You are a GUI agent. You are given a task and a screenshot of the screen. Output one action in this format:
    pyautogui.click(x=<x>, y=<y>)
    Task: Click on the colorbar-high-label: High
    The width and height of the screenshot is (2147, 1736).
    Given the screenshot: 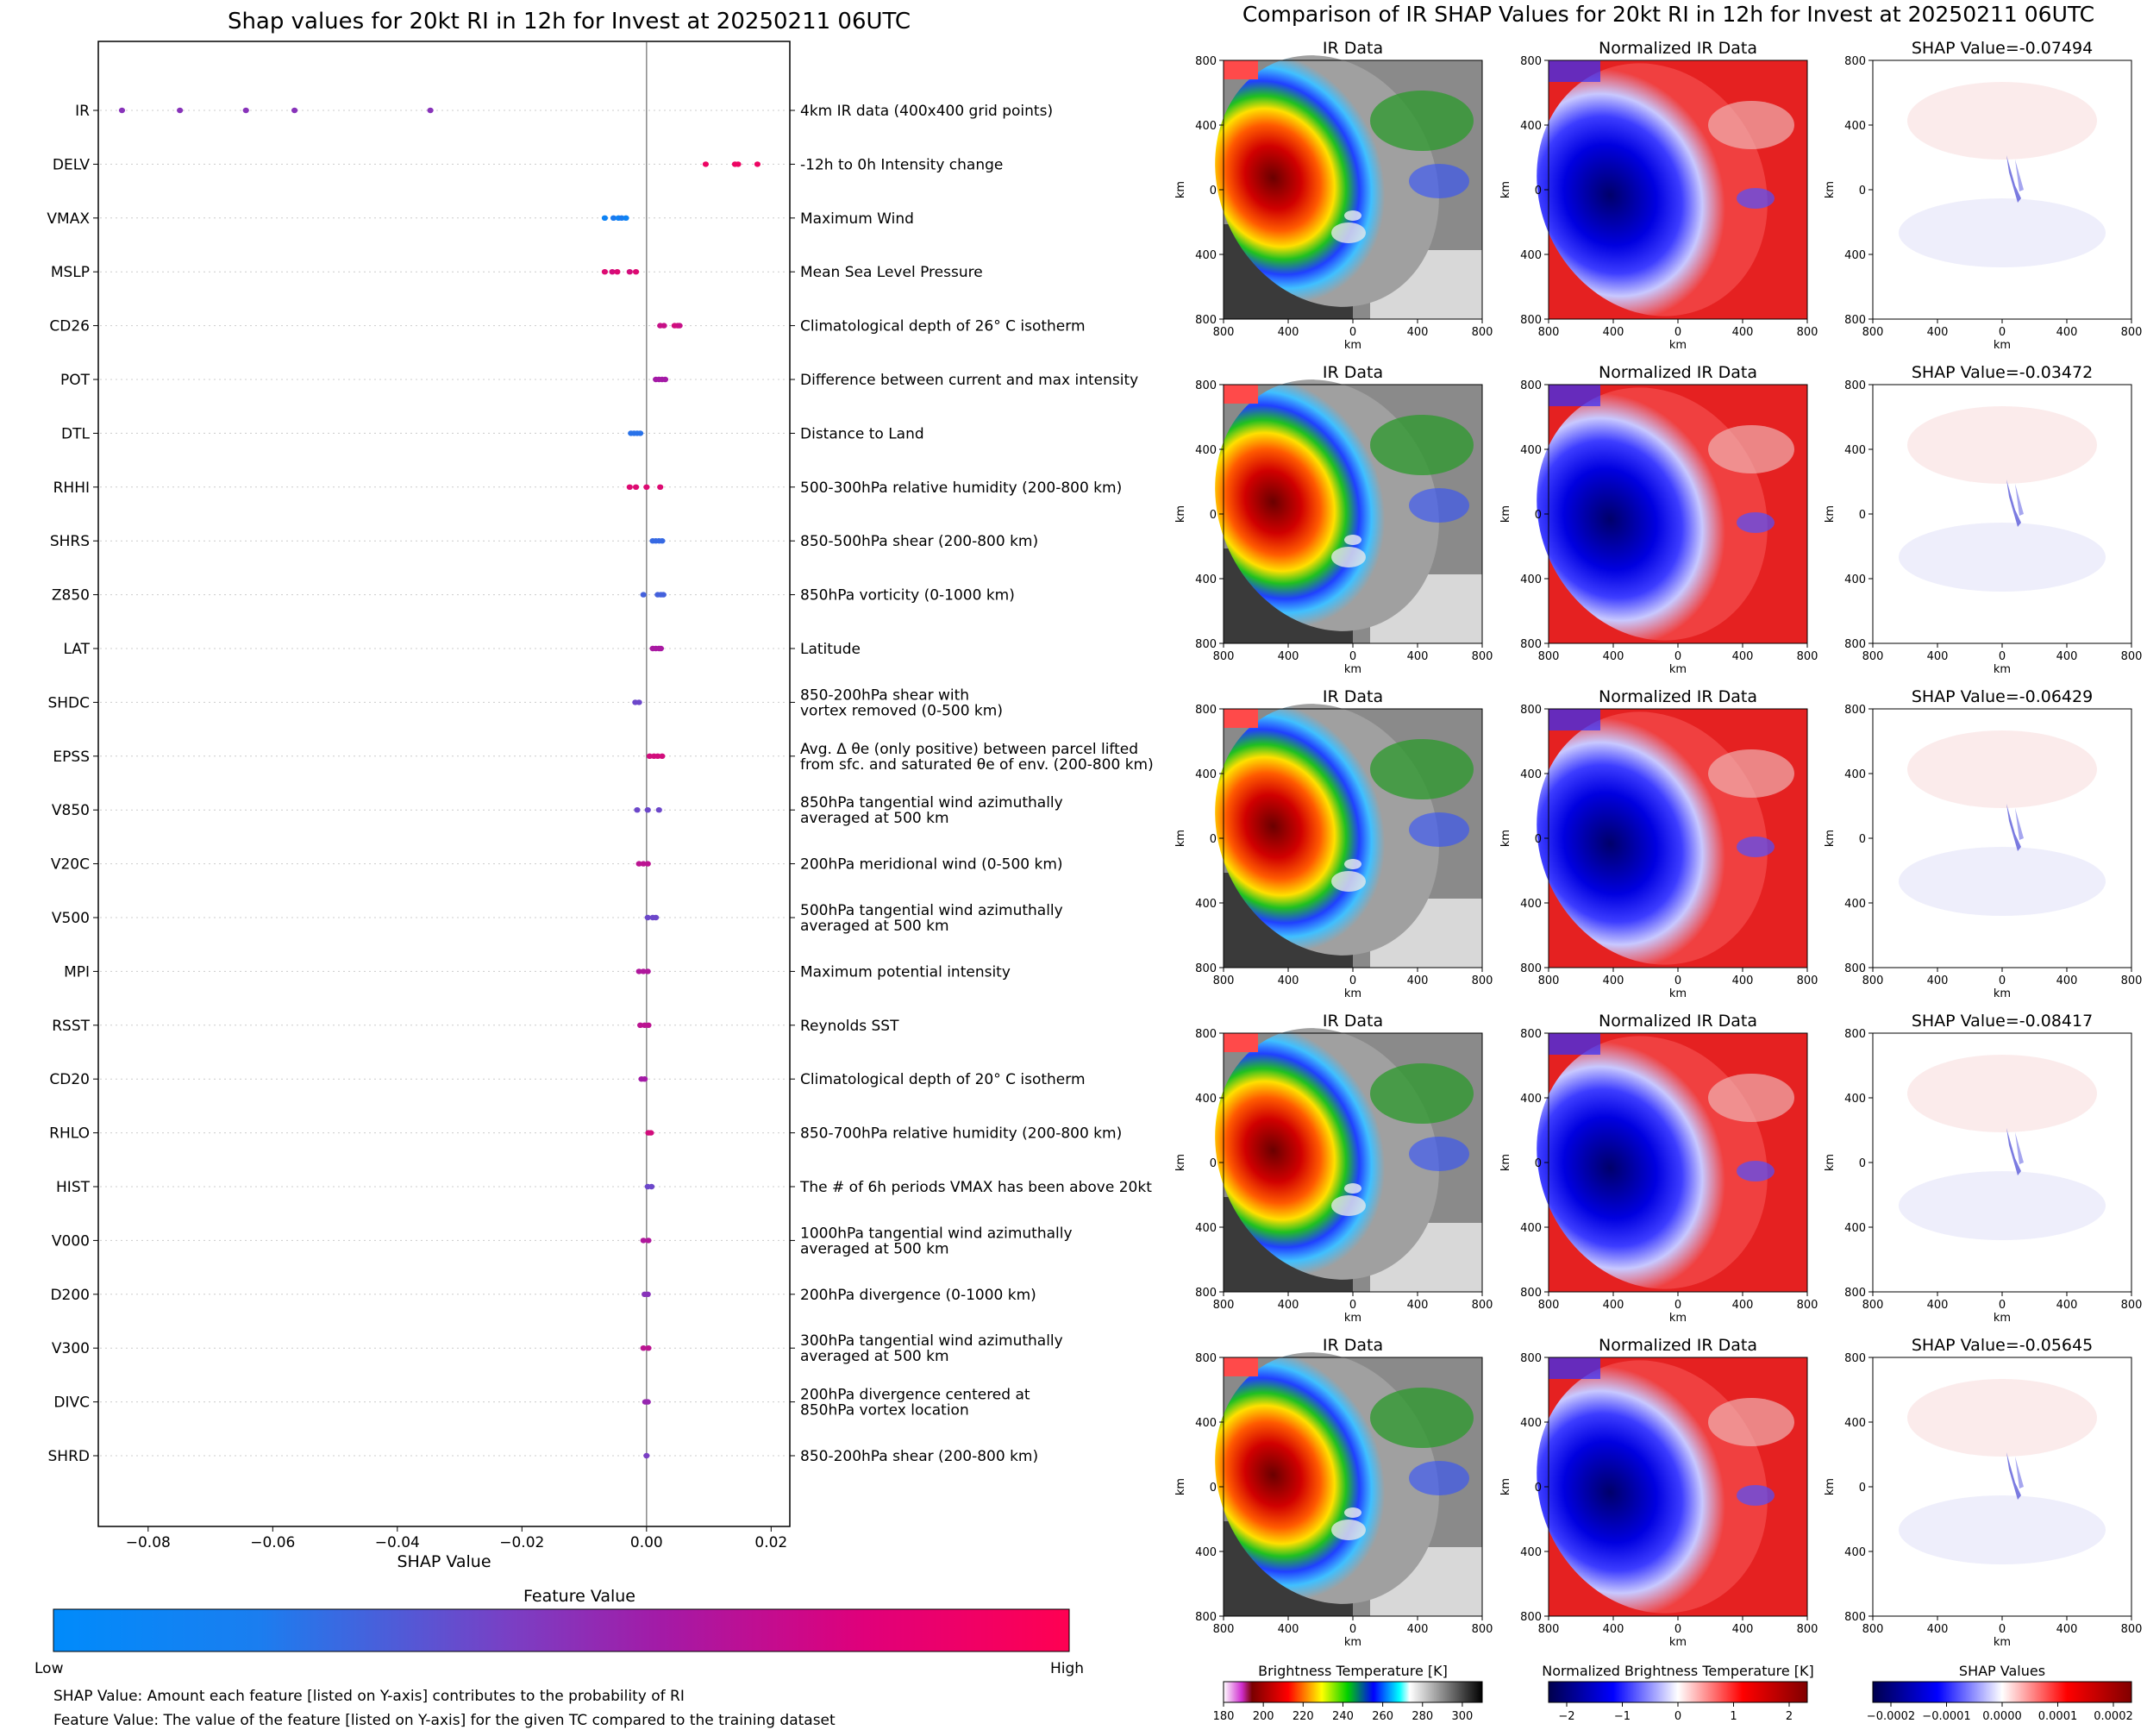 What is the action you would take?
    pyautogui.click(x=1067, y=1668)
    